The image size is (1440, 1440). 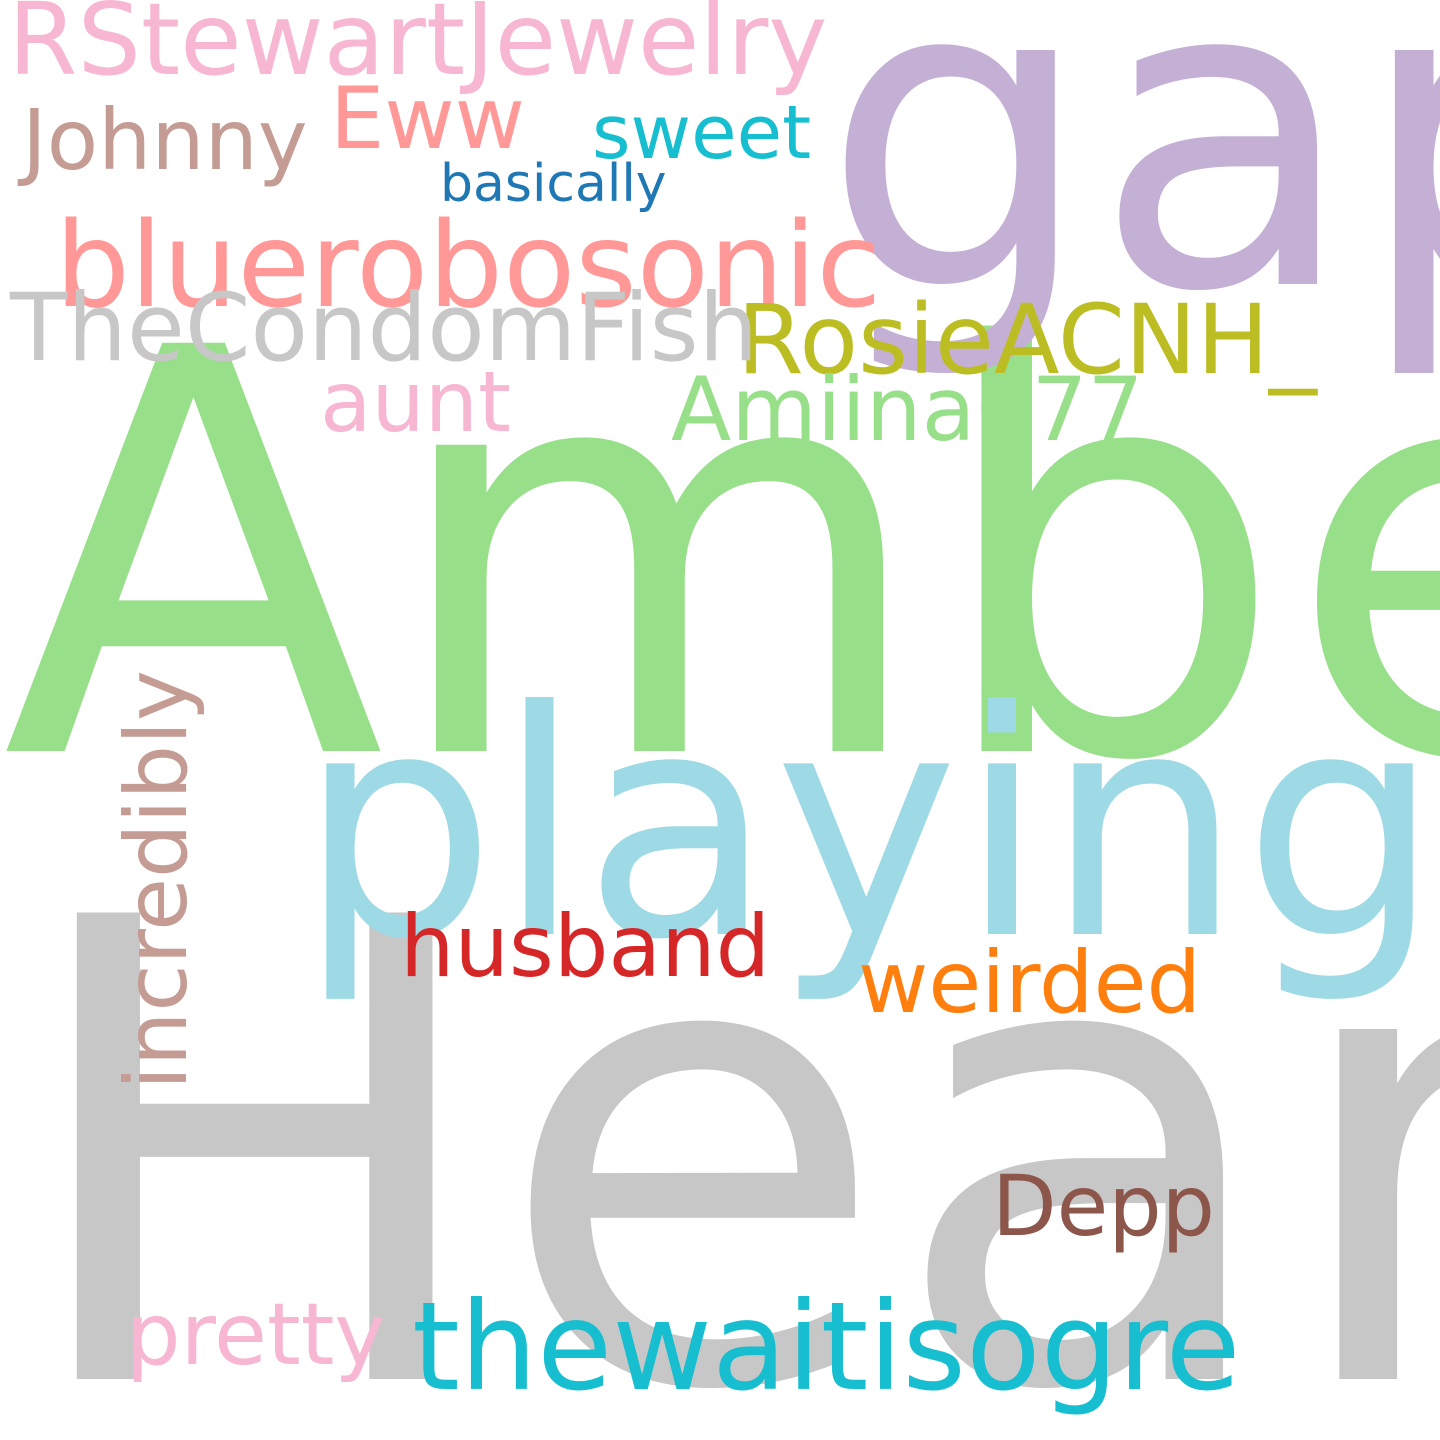 What do you see at coordinates (826, 1347) in the screenshot?
I see `word-thewaitisogre: thewaitisogre` at bounding box center [826, 1347].